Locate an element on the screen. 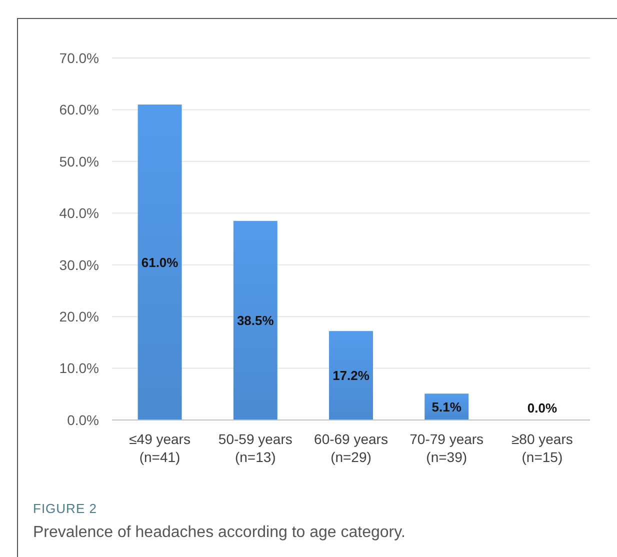 This screenshot has height=557, width=617. caption: FIGURE 2 is located at coordinates (65, 508).